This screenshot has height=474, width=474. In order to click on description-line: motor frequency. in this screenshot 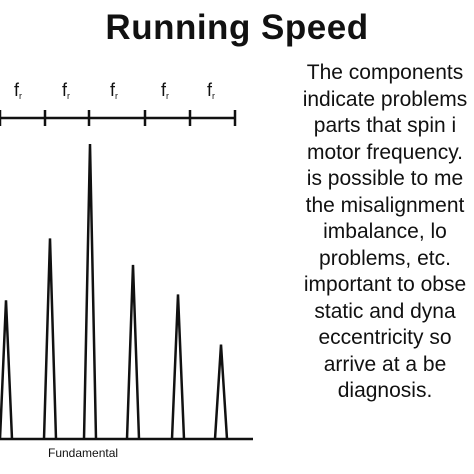, I will do `click(384, 152)`.